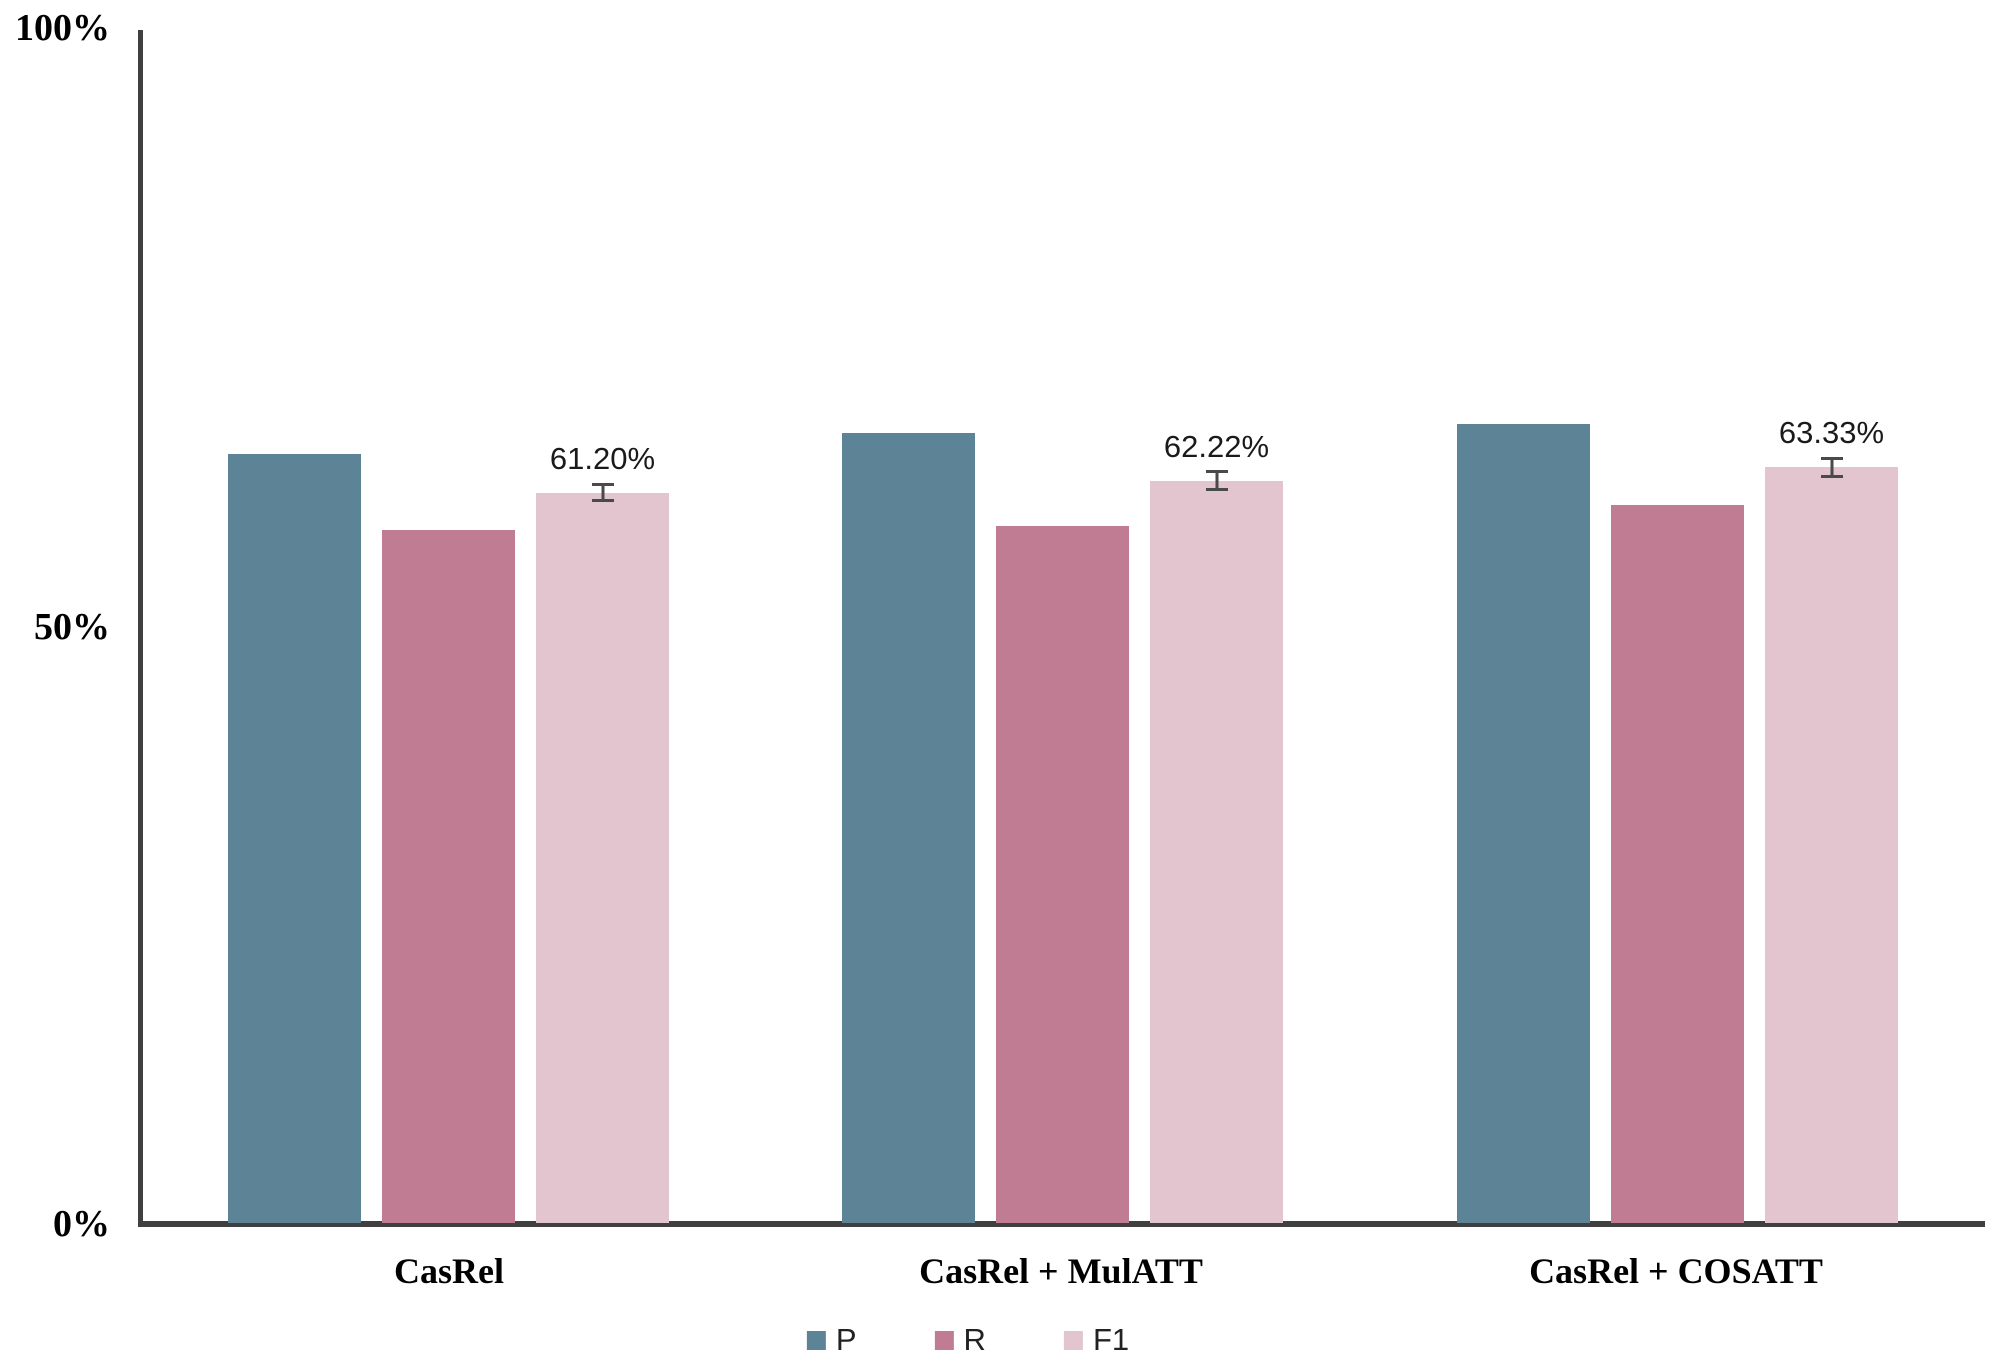 The width and height of the screenshot is (2000, 1372). What do you see at coordinates (1676, 1271) in the screenshot?
I see `x-category-label-casrel-cosatt: CasRel + COSATT` at bounding box center [1676, 1271].